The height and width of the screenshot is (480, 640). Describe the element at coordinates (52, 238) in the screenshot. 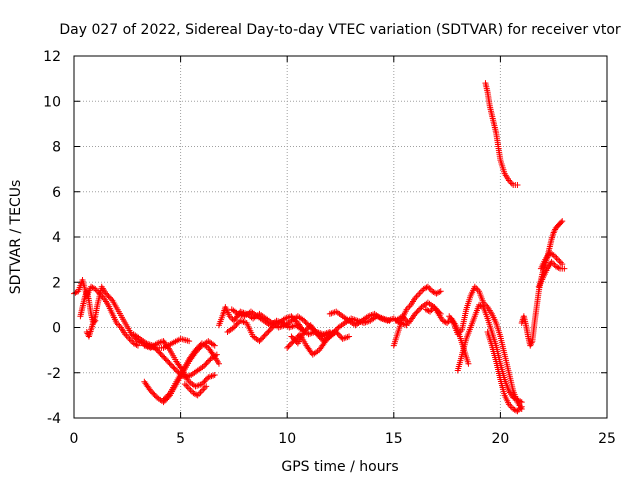

I see `y-tick-labels: -4 -2 0 2 4 6 8 10 12` at that location.